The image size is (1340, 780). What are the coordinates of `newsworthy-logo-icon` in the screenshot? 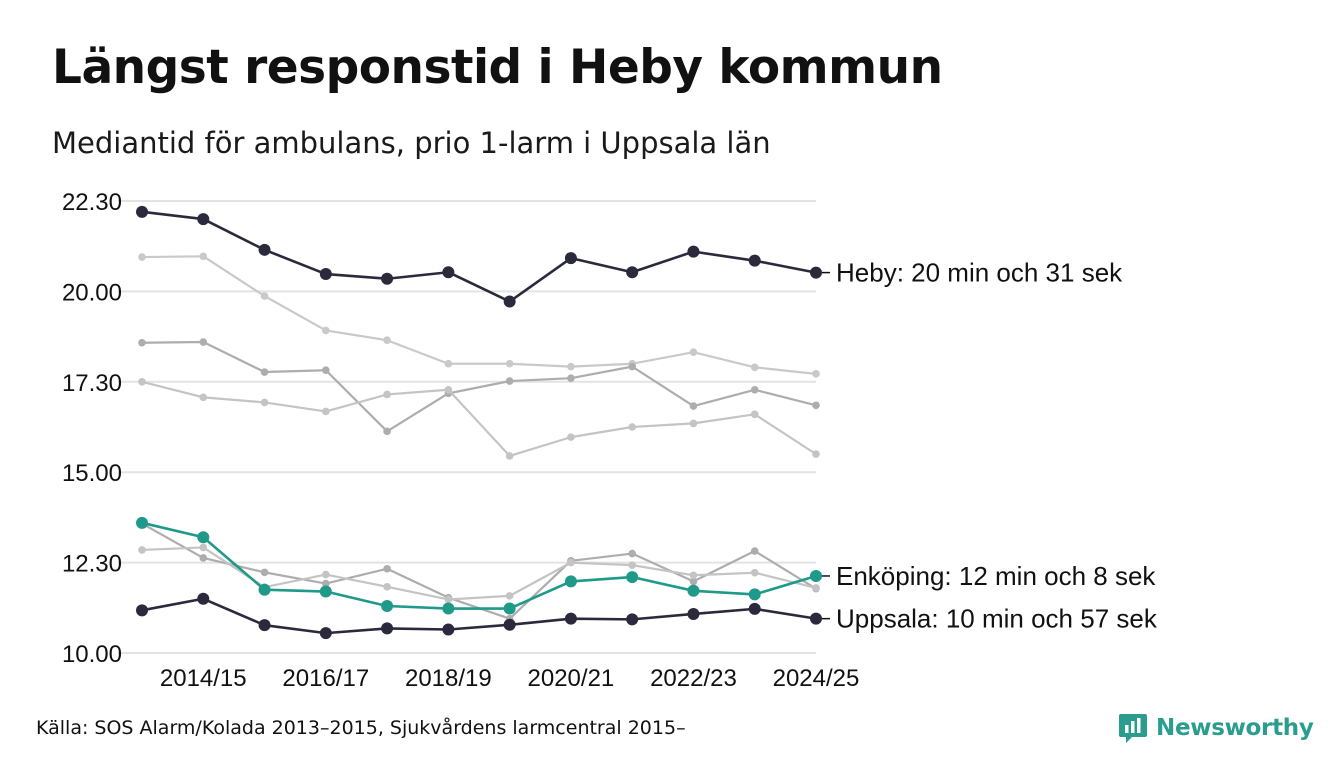 It's located at (1133, 728).